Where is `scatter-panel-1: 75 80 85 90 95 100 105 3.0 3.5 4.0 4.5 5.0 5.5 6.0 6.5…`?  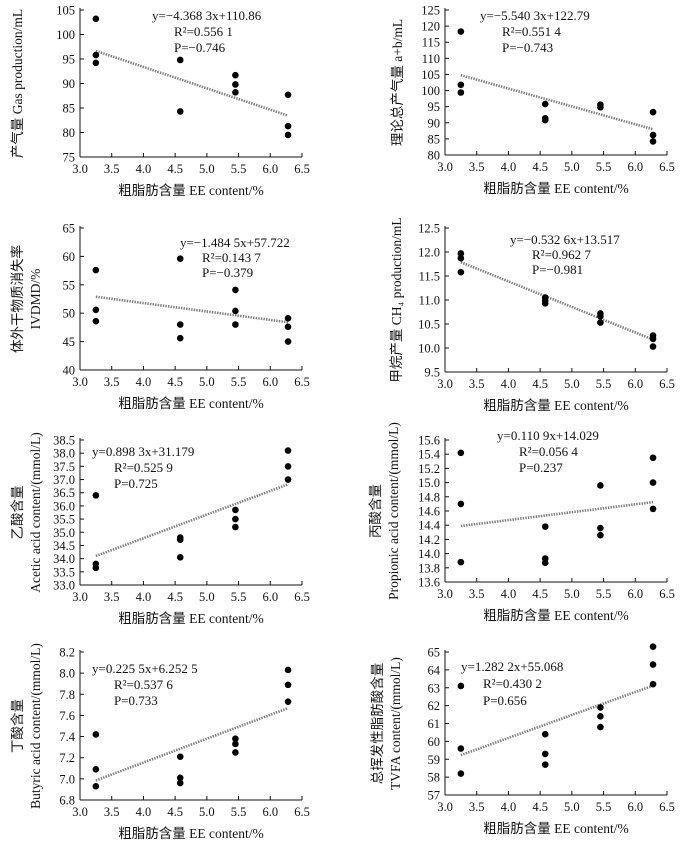
scatter-panel-1: 75 80 85 90 95 100 105 3.0 3.5 4.0 4.5 5.0 5.5 6.0 6.5… is located at coordinates (160, 101).